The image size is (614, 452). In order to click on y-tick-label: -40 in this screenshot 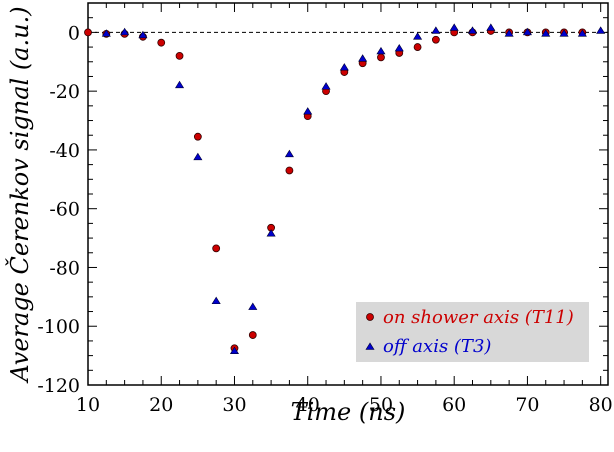, I will do `click(64, 151)`.